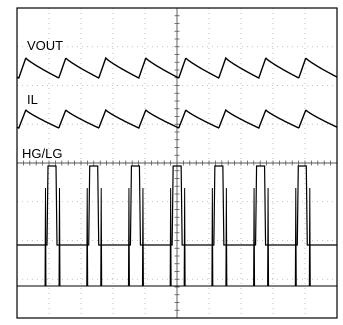 This screenshot has width=343, height=325. I want to click on trace-labels: VOUT IL HG/LG, so click(42, 99).